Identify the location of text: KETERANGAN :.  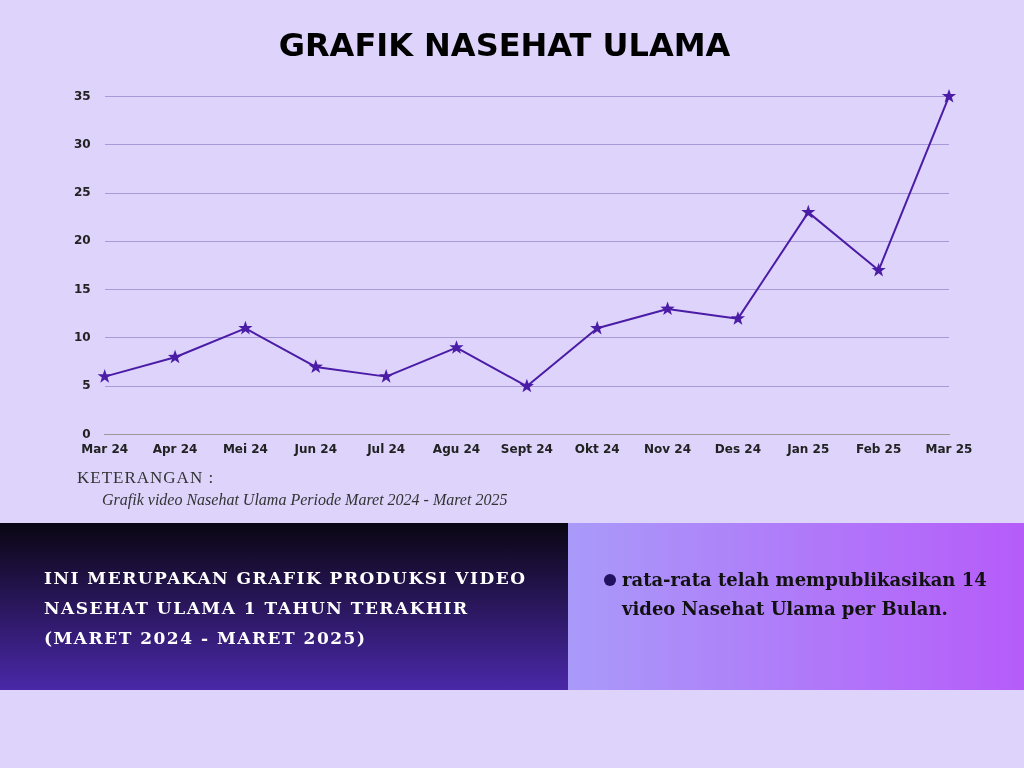
(146, 478).